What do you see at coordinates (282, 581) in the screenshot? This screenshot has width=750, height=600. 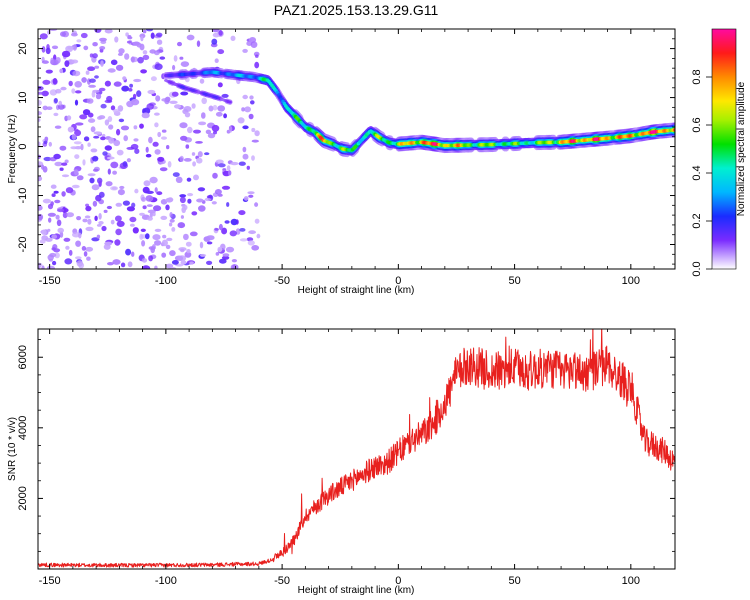 I see `x-tick-label: -50` at bounding box center [282, 581].